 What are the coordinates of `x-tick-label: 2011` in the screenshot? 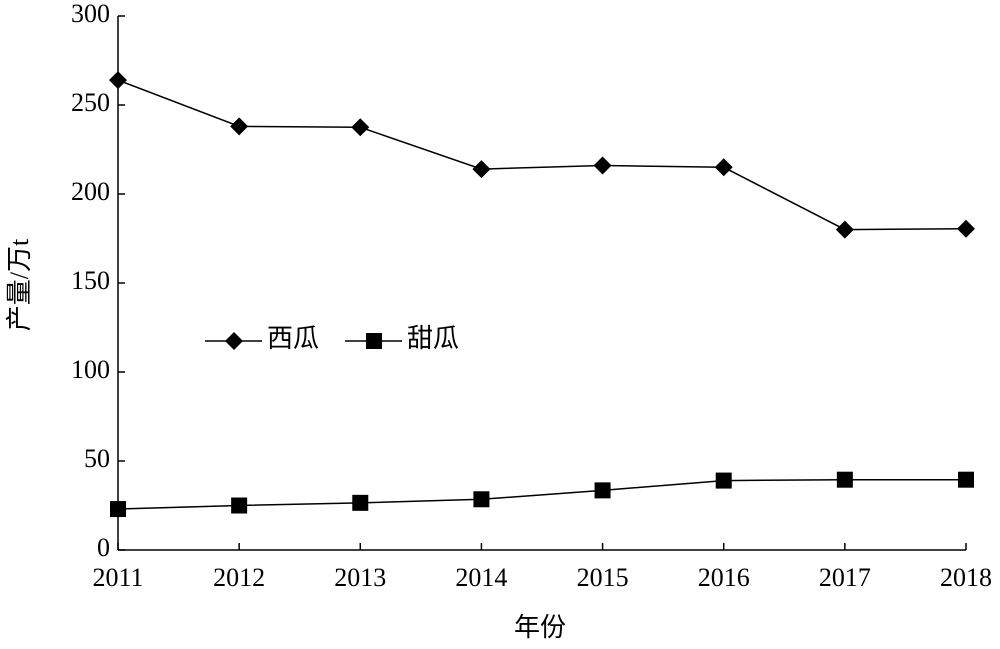 It's located at (117, 577).